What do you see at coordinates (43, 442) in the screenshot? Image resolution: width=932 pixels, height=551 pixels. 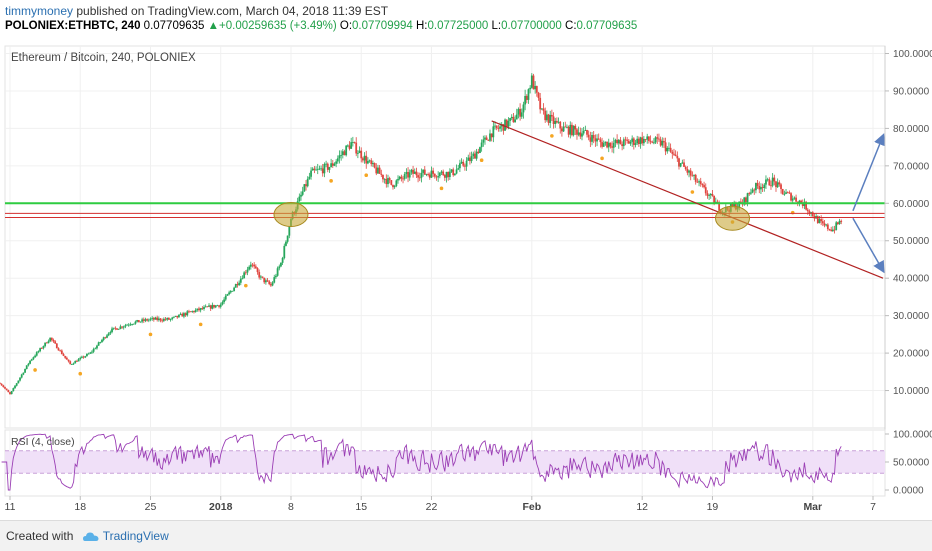 I see `rsi-pane-title: RSI (4, close)` at bounding box center [43, 442].